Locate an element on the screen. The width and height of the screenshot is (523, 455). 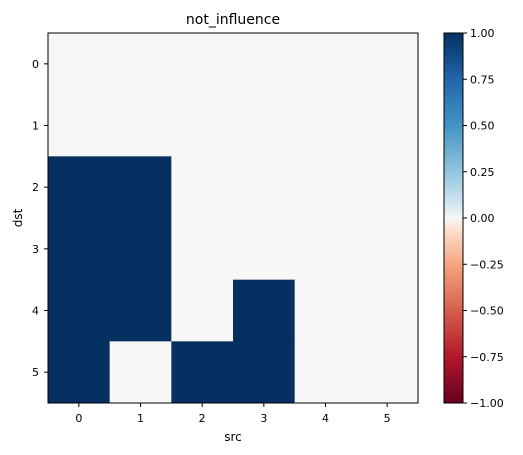
colorbar-tick-label: 0.50 is located at coordinates (482, 126).